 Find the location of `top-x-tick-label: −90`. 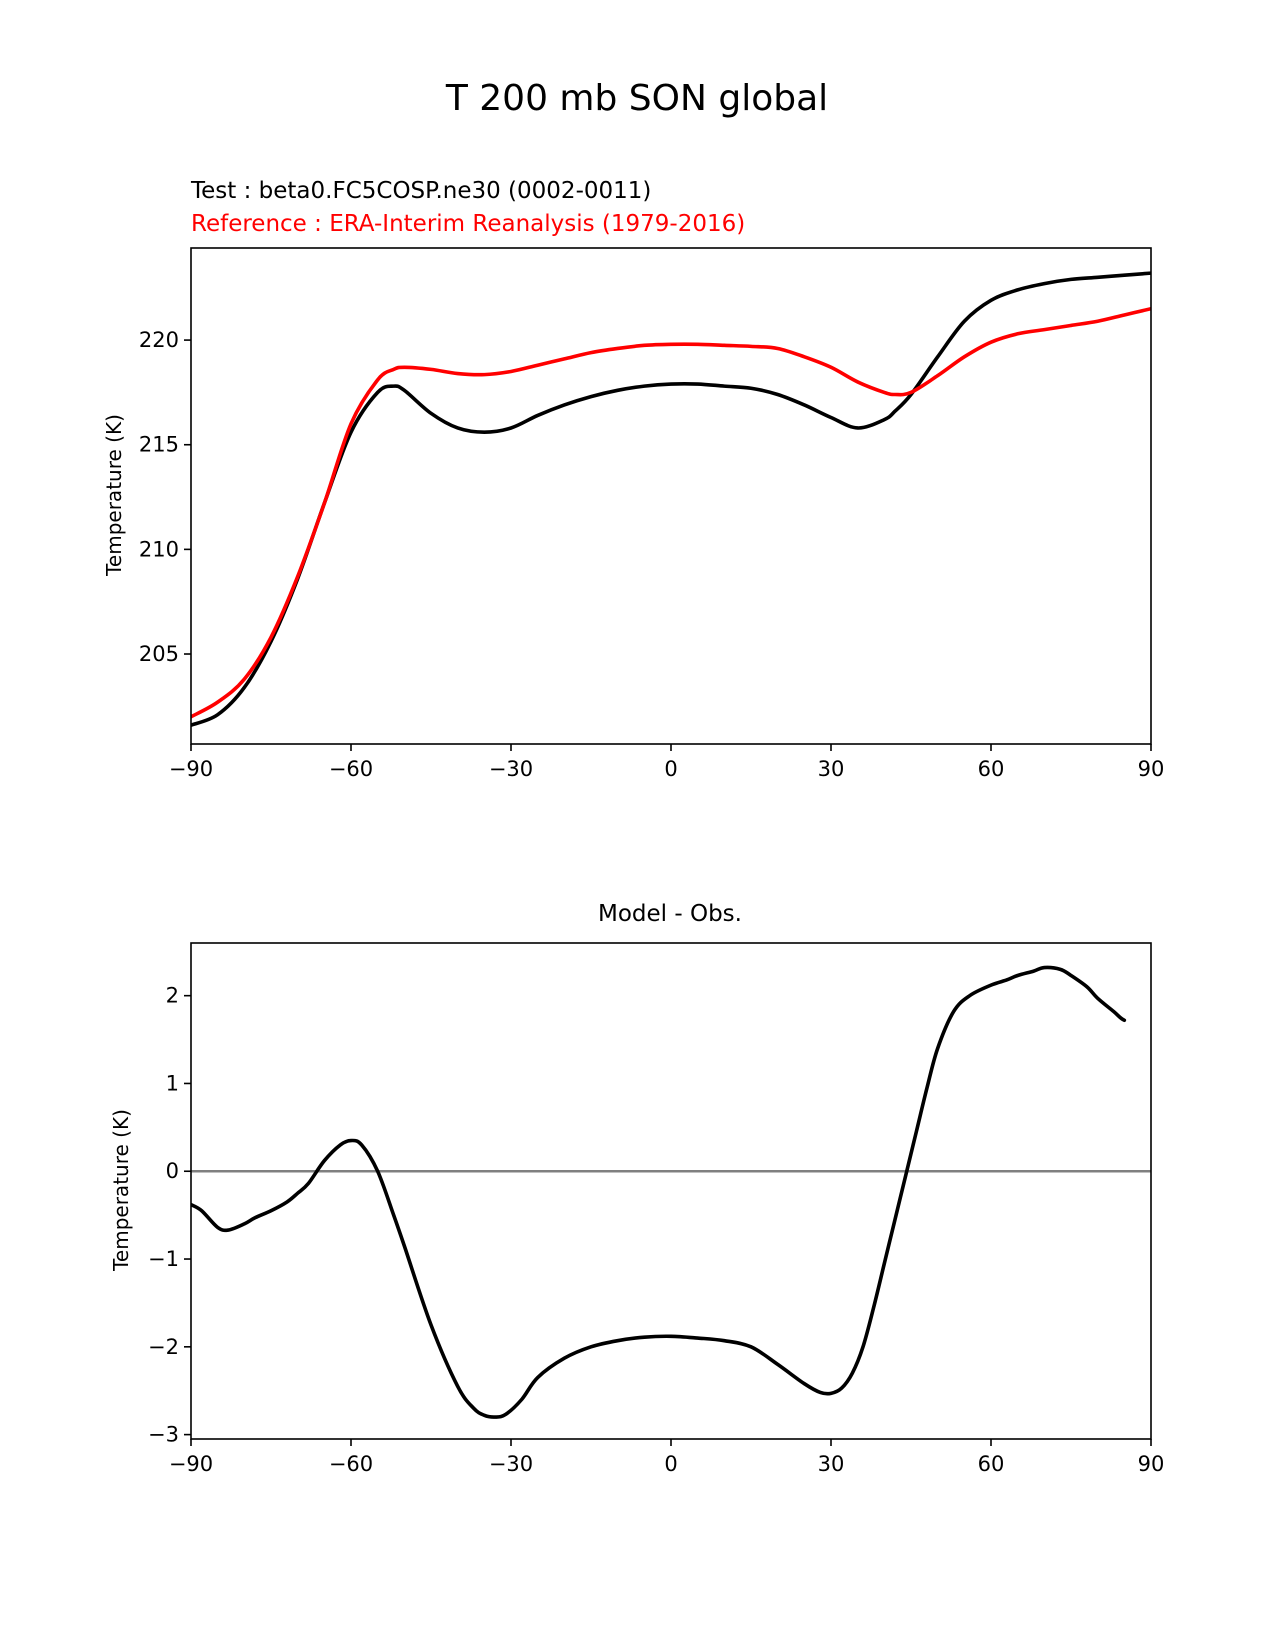

top-x-tick-label: −90 is located at coordinates (191, 769).